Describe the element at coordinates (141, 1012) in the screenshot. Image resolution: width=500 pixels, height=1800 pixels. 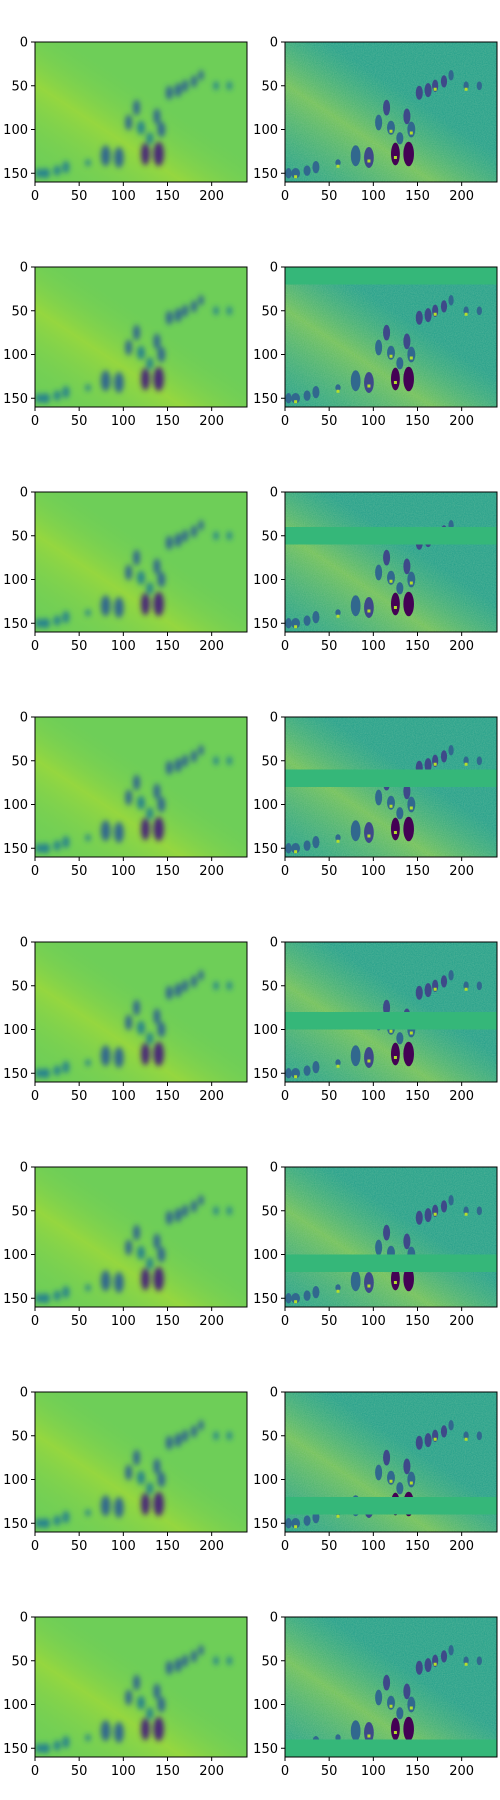
I see `heatmap-diagonal-band` at that location.